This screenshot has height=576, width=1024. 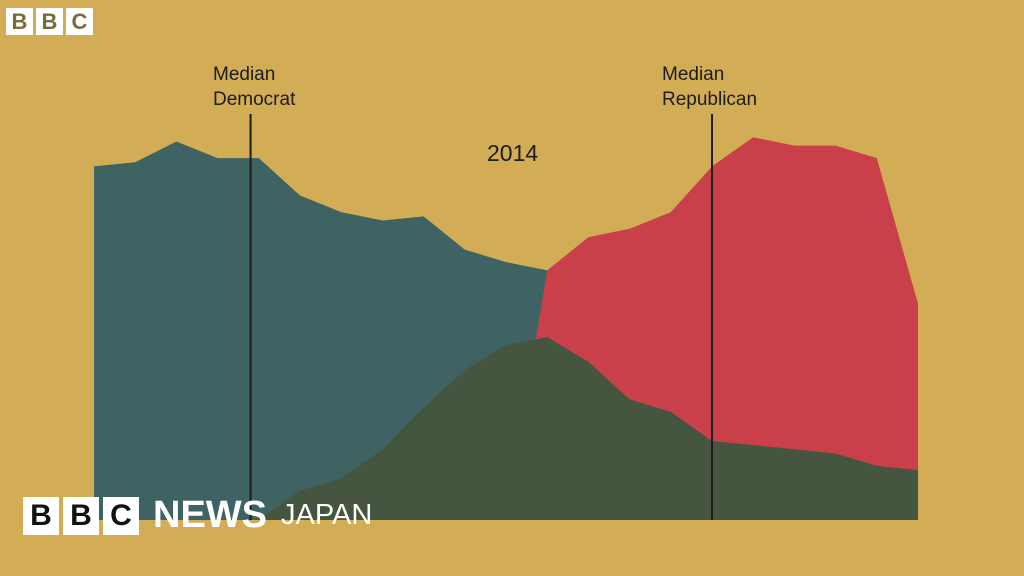 What do you see at coordinates (710, 87) in the screenshot?
I see `median-republican-label: Median Republican` at bounding box center [710, 87].